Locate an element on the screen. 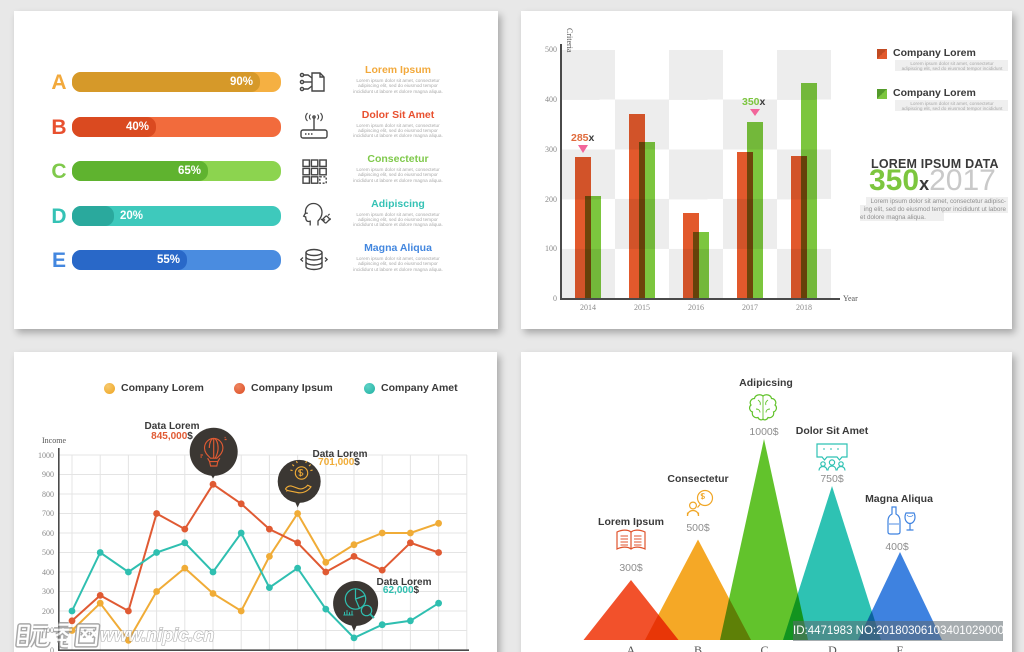 The width and height of the screenshot is (1024, 652). svg-text: www.nipic.cn is located at coordinates (157, 635).